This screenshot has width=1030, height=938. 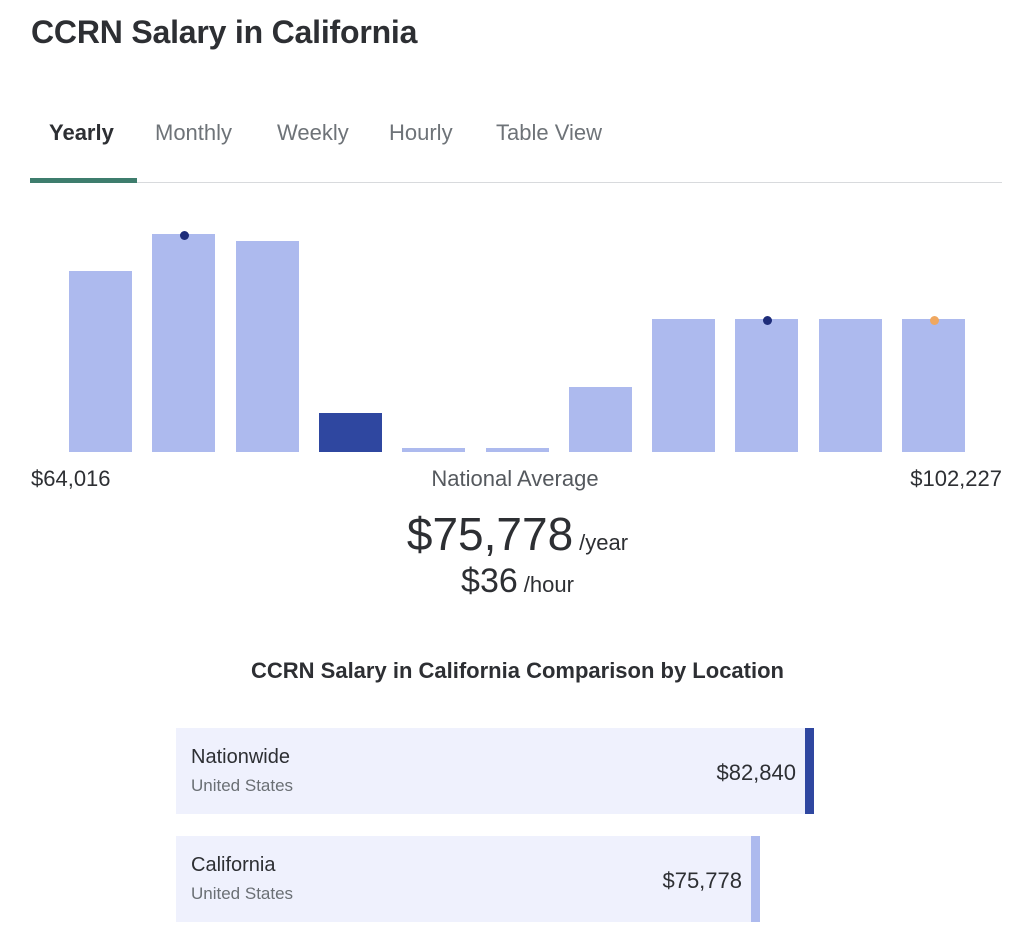 I want to click on hourly-amount: $36, so click(x=489, y=581).